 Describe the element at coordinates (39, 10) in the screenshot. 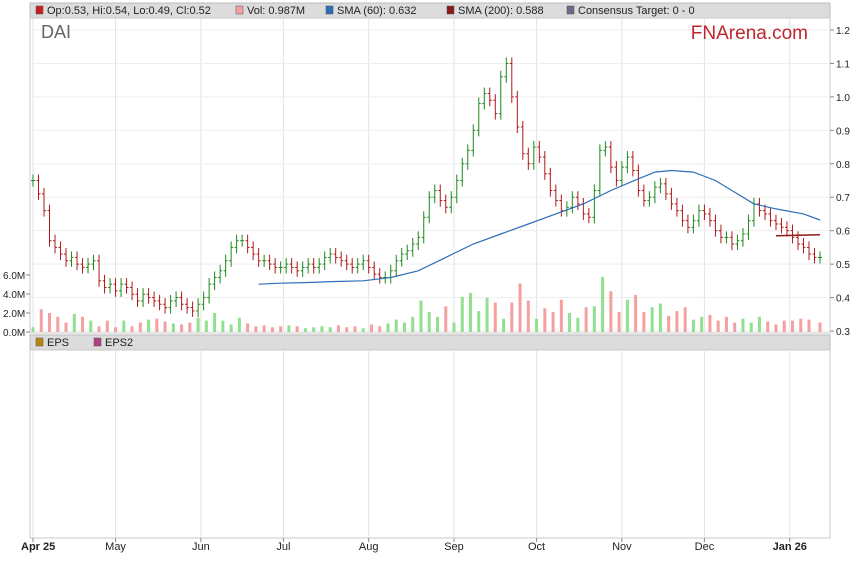

I see `legend-swatch` at that location.